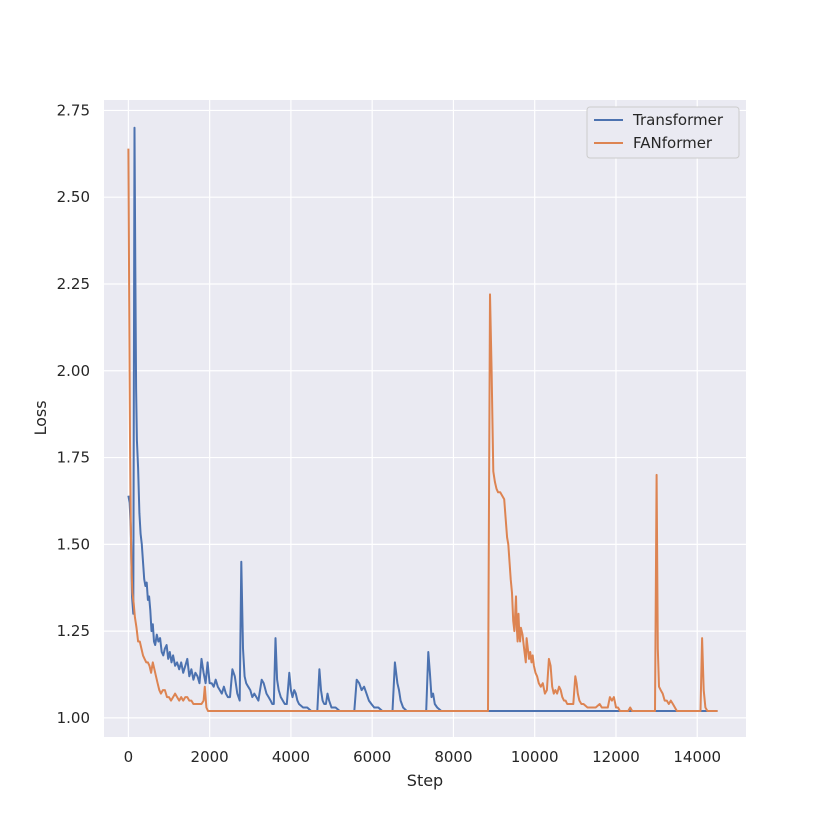 The image size is (830, 830). Describe the element at coordinates (73, 371) in the screenshot. I see `y-tick-label: 2.00` at that location.